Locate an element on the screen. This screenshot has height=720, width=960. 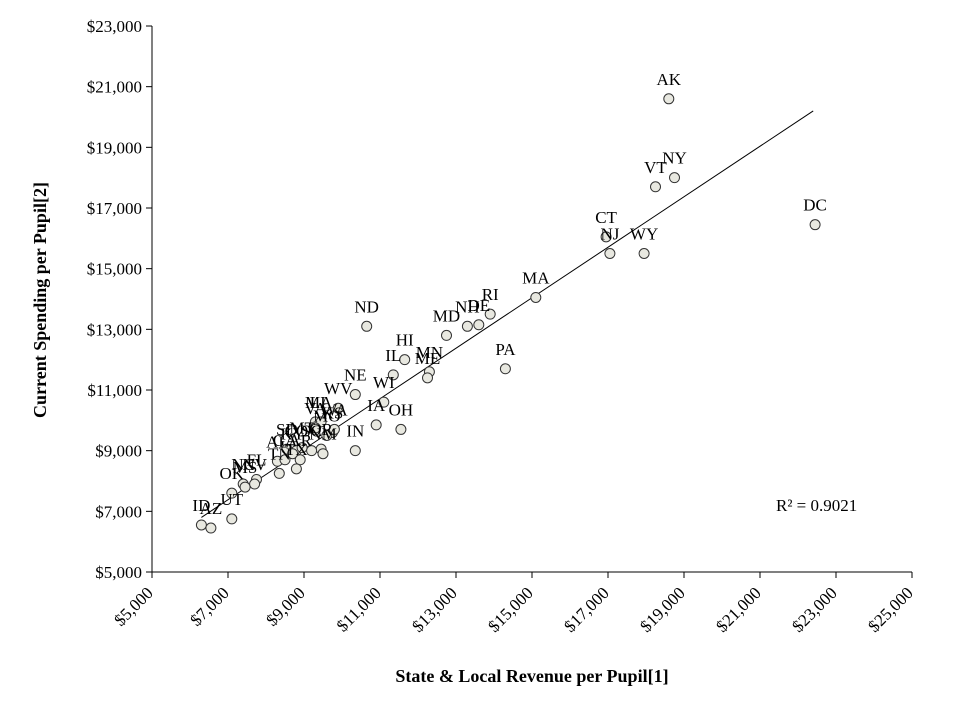
point-label-hi: HI is located at coordinates (405, 340).